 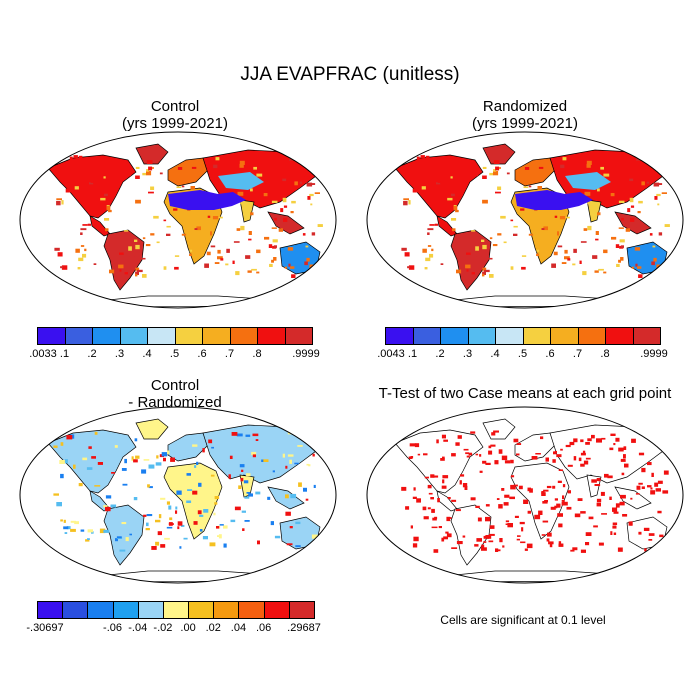 What do you see at coordinates (213, 628) in the screenshot?
I see `colorbar-tick-label: .02` at bounding box center [213, 628].